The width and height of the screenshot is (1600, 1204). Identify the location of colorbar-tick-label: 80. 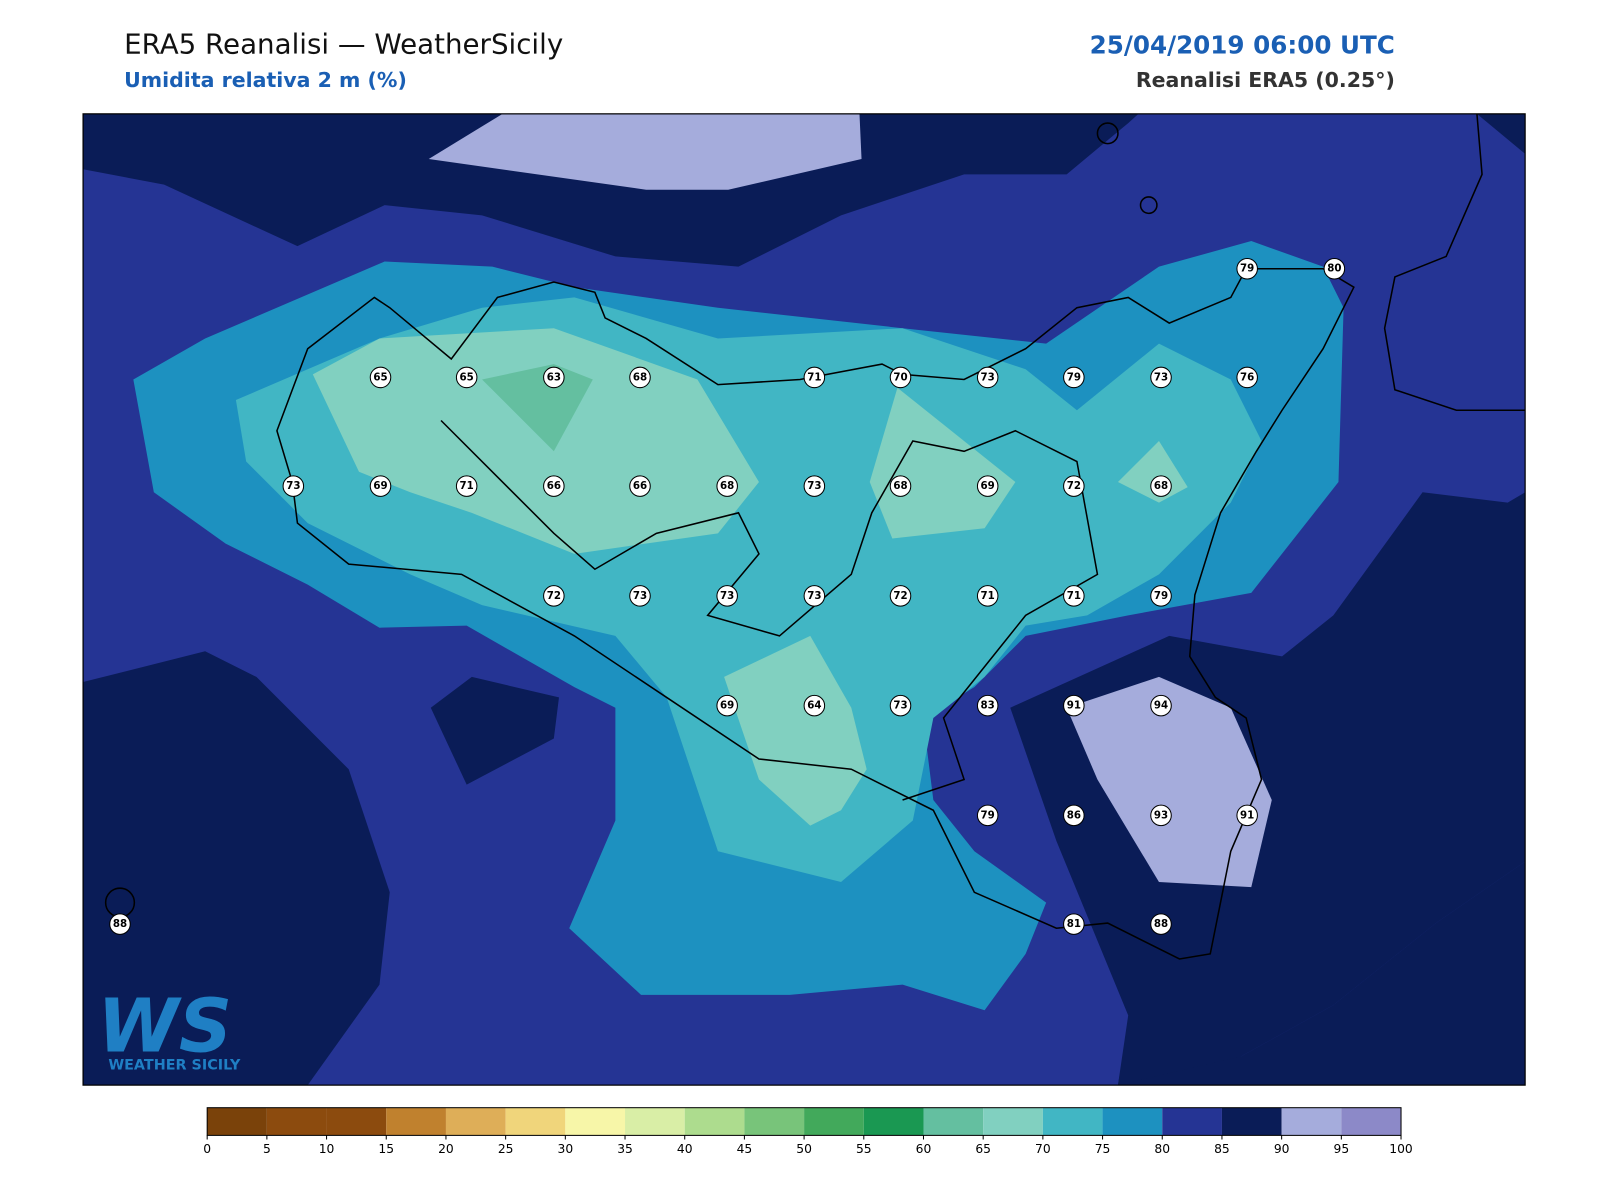
(1162, 1149).